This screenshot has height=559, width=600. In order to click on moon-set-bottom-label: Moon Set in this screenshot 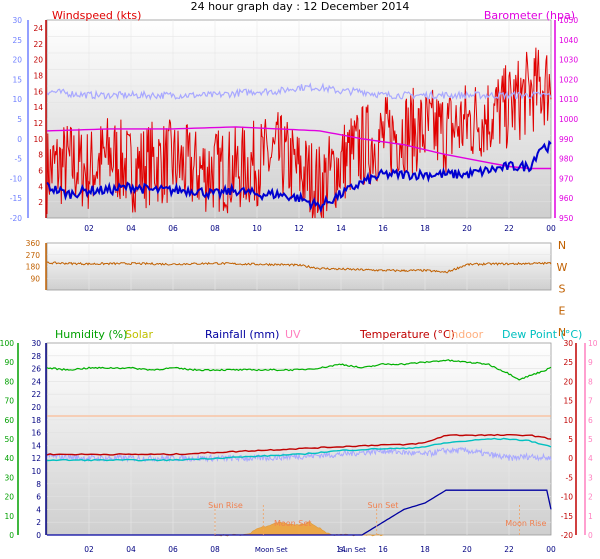, I will do `click(271, 550)`.